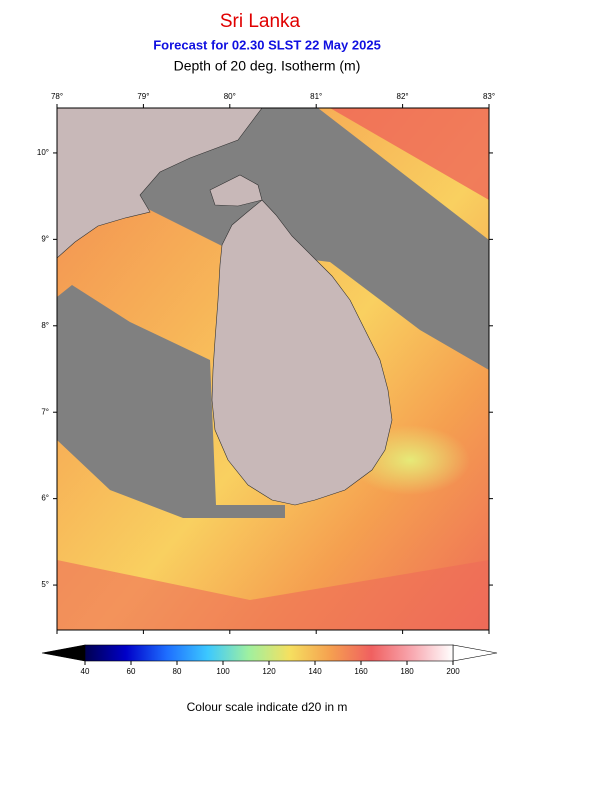  What do you see at coordinates (57, 96) in the screenshot?
I see `x-tick-label: 78°` at bounding box center [57, 96].